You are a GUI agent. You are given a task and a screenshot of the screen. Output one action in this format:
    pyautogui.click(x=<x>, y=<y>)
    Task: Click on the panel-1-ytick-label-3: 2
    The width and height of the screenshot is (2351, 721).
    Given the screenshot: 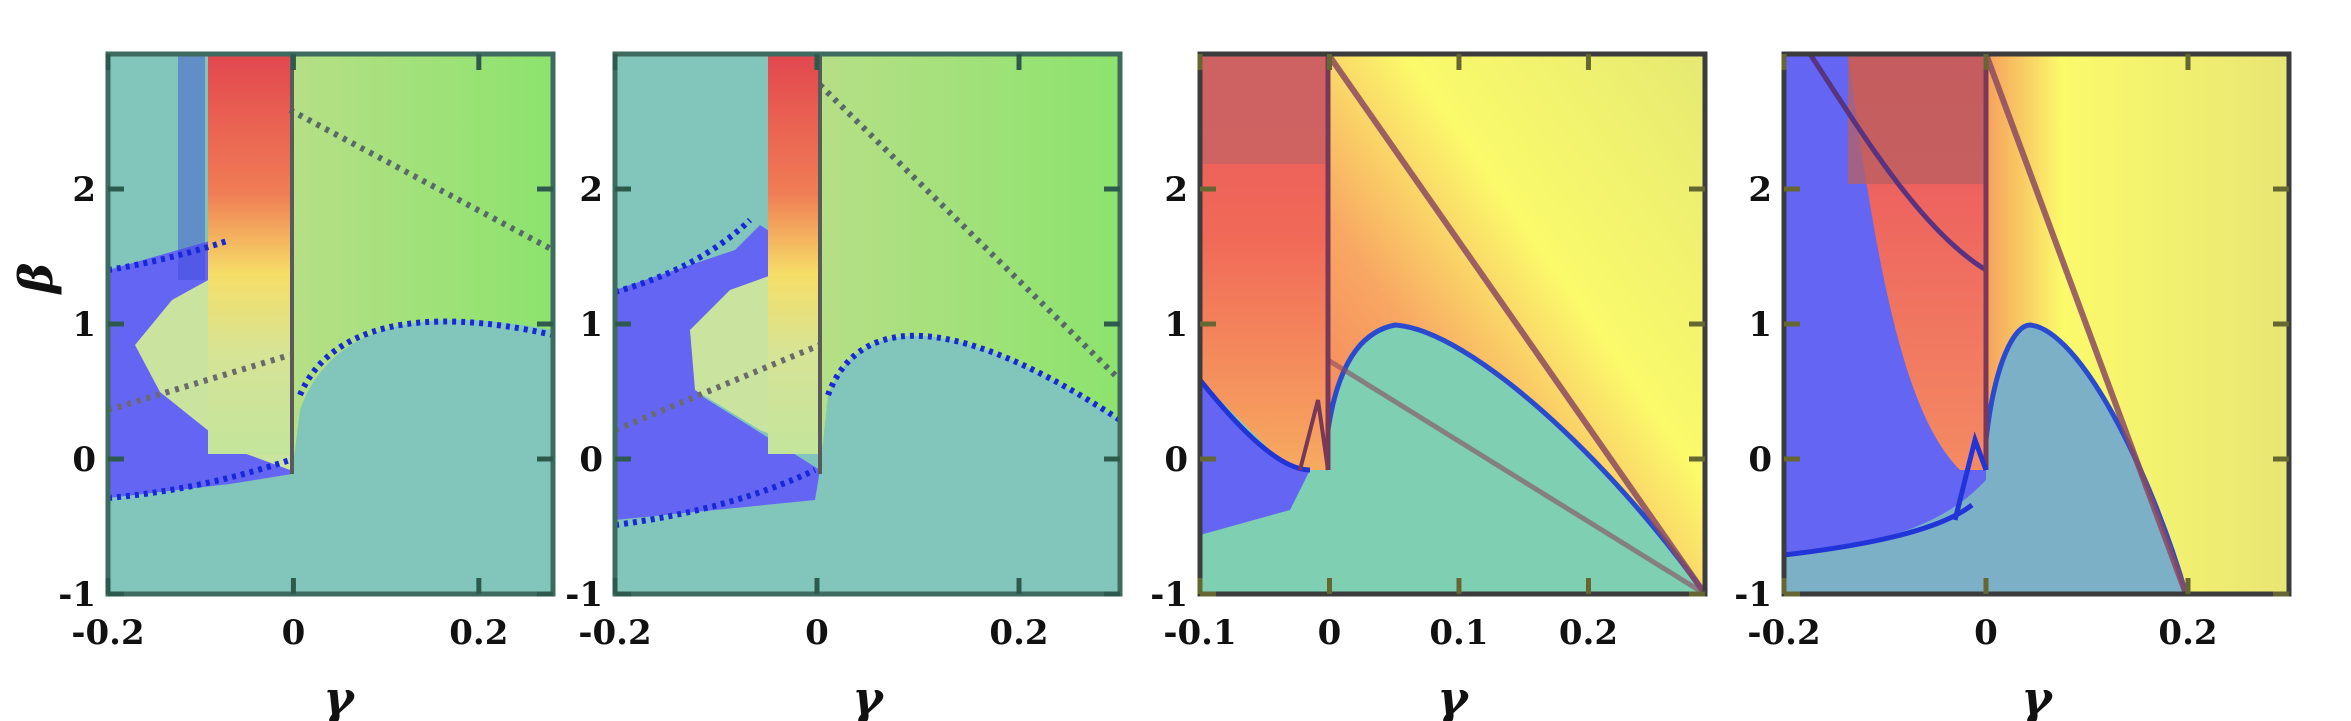 What is the action you would take?
    pyautogui.click(x=84, y=190)
    